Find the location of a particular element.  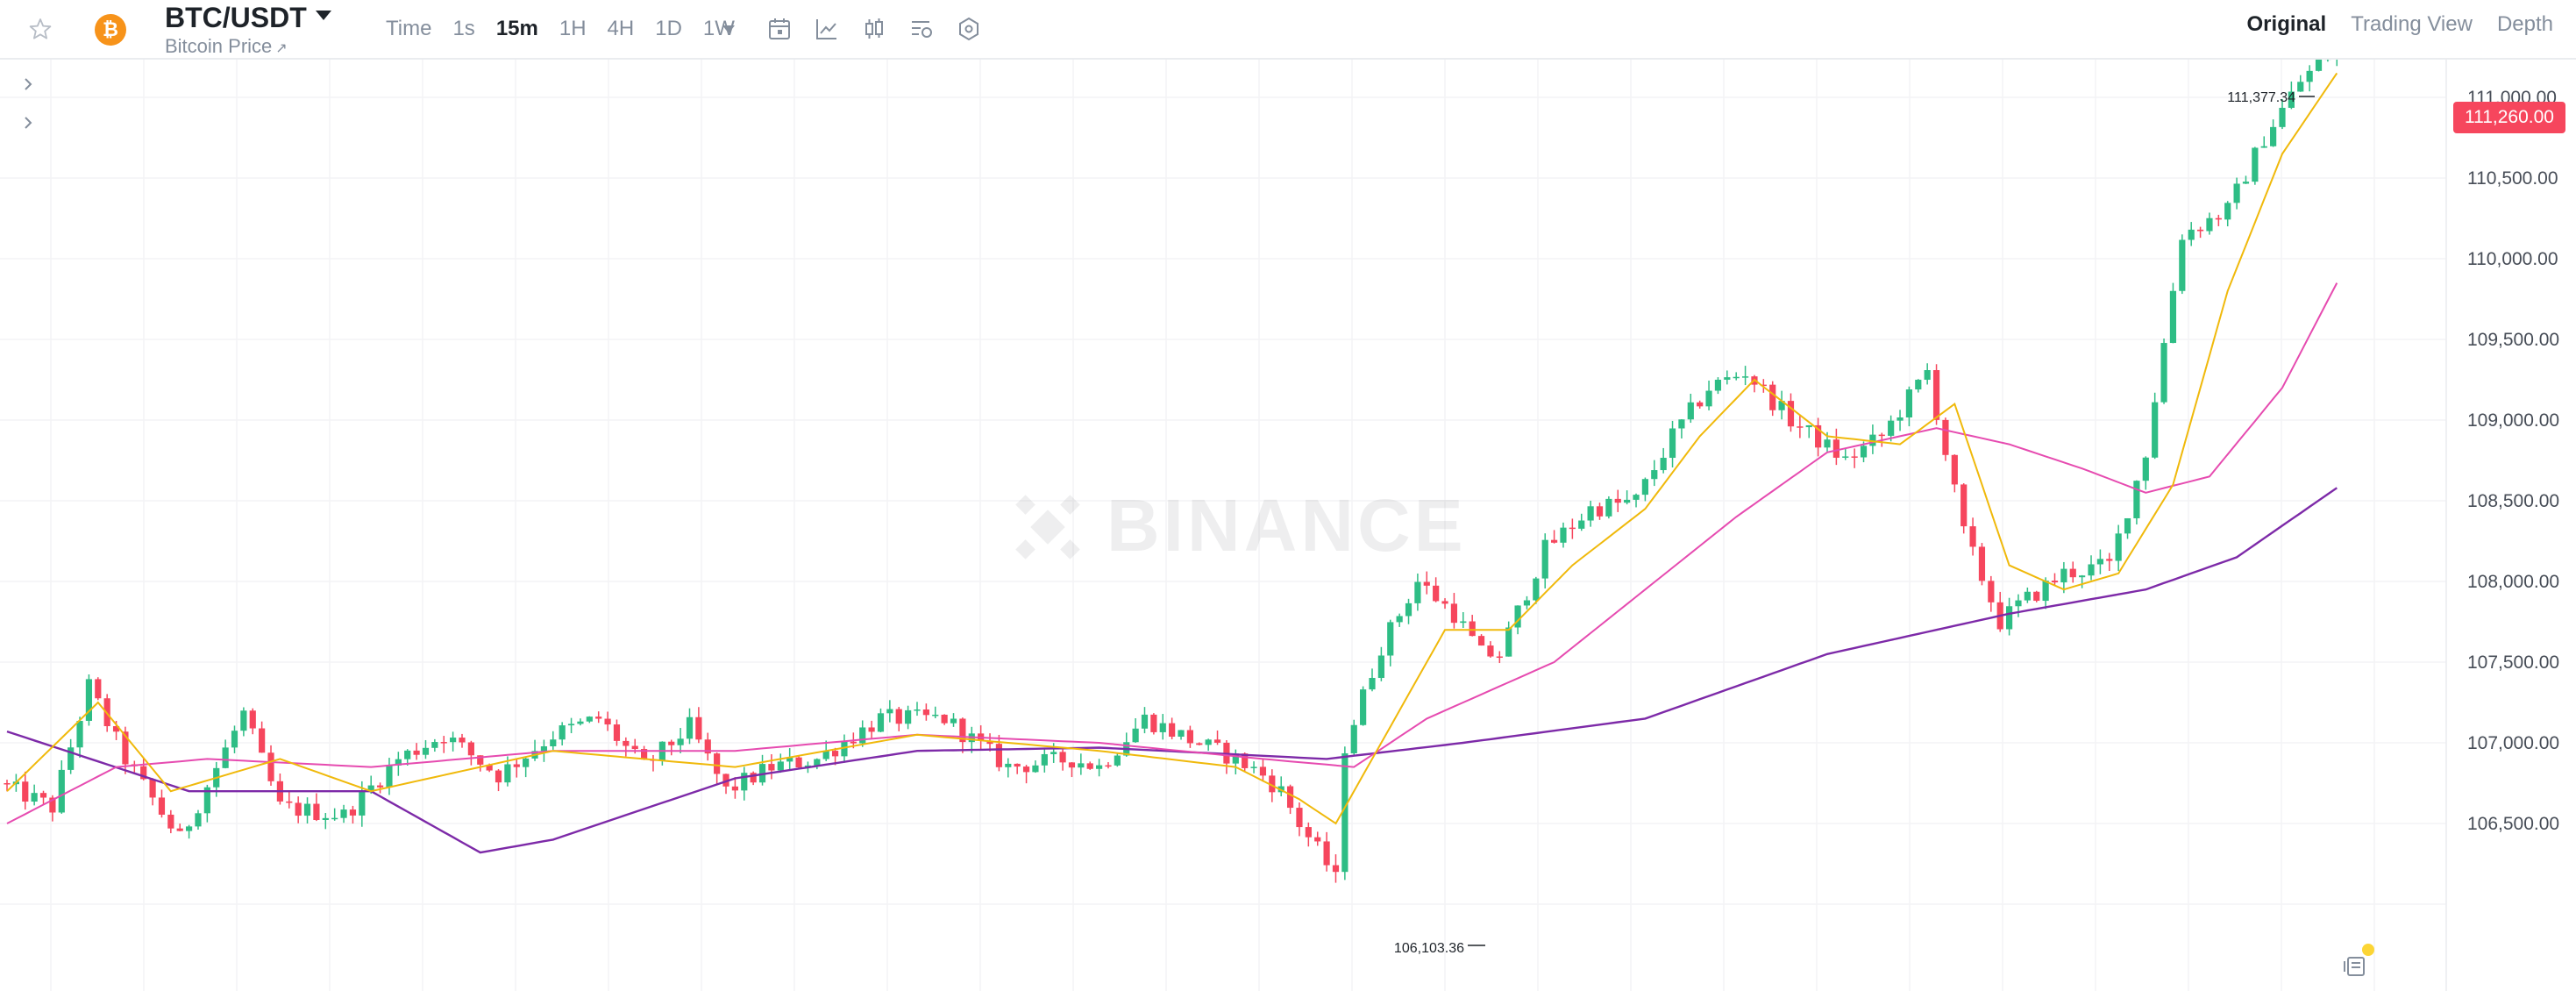

view-depth: Depth is located at coordinates (2524, 24).